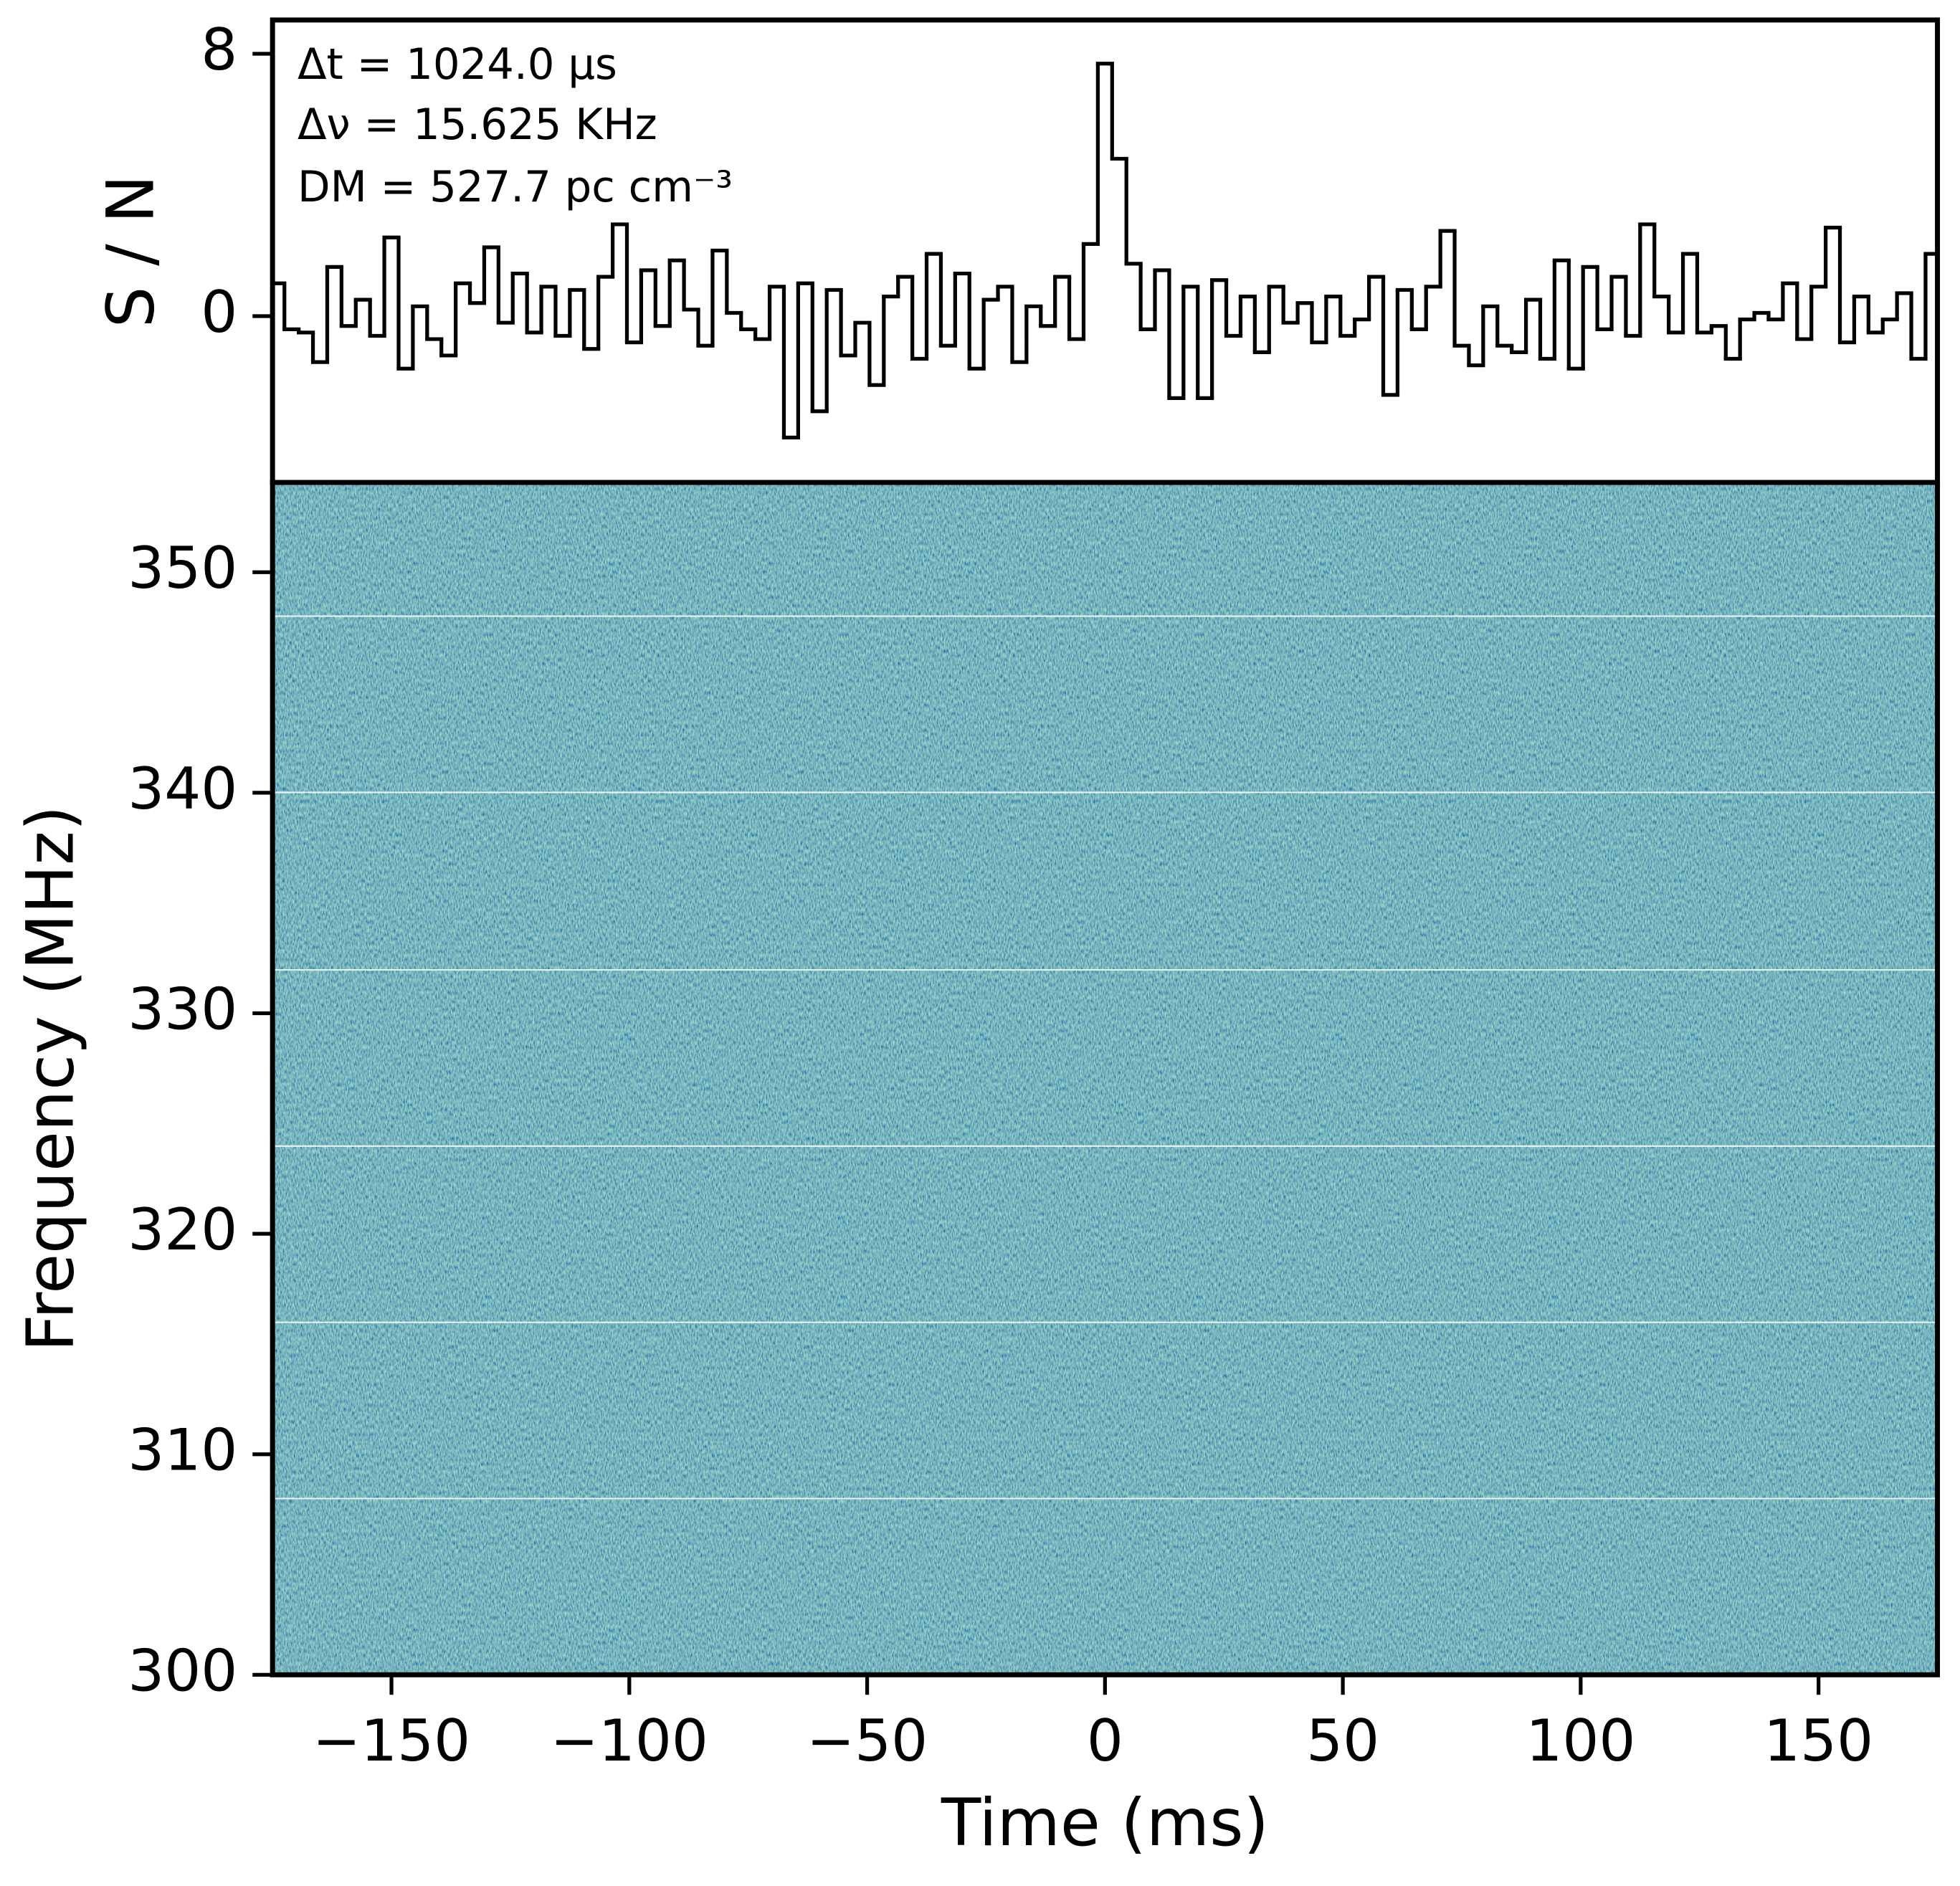 This screenshot has width=1960, height=1886. I want to click on x-axis-label: Time (ms), so click(1105, 1823).